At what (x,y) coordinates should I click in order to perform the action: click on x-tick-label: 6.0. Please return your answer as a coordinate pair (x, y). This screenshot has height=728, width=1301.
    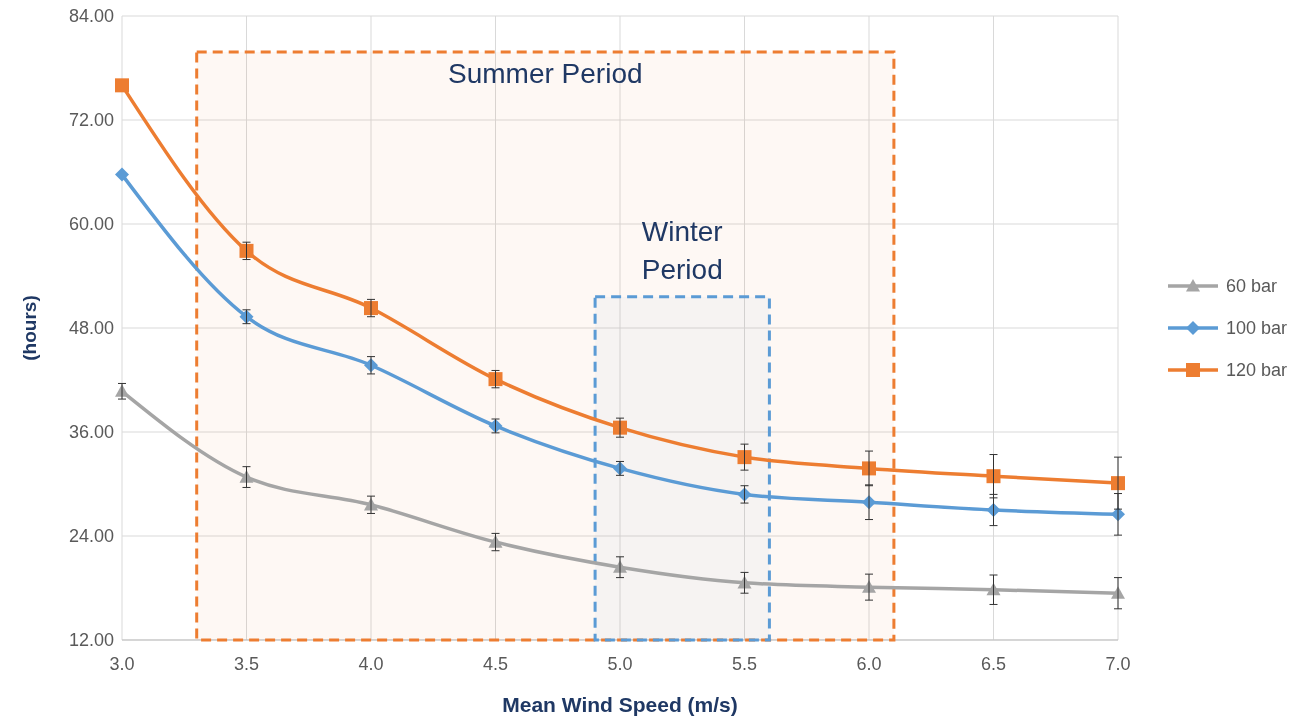
    Looking at the image, I should click on (869, 664).